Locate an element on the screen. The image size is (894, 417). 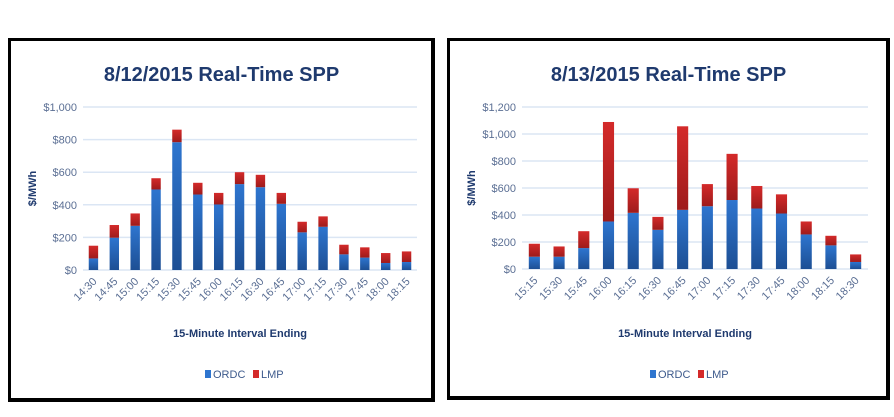
x-tick-label: 18:30 is located at coordinates (848, 289).